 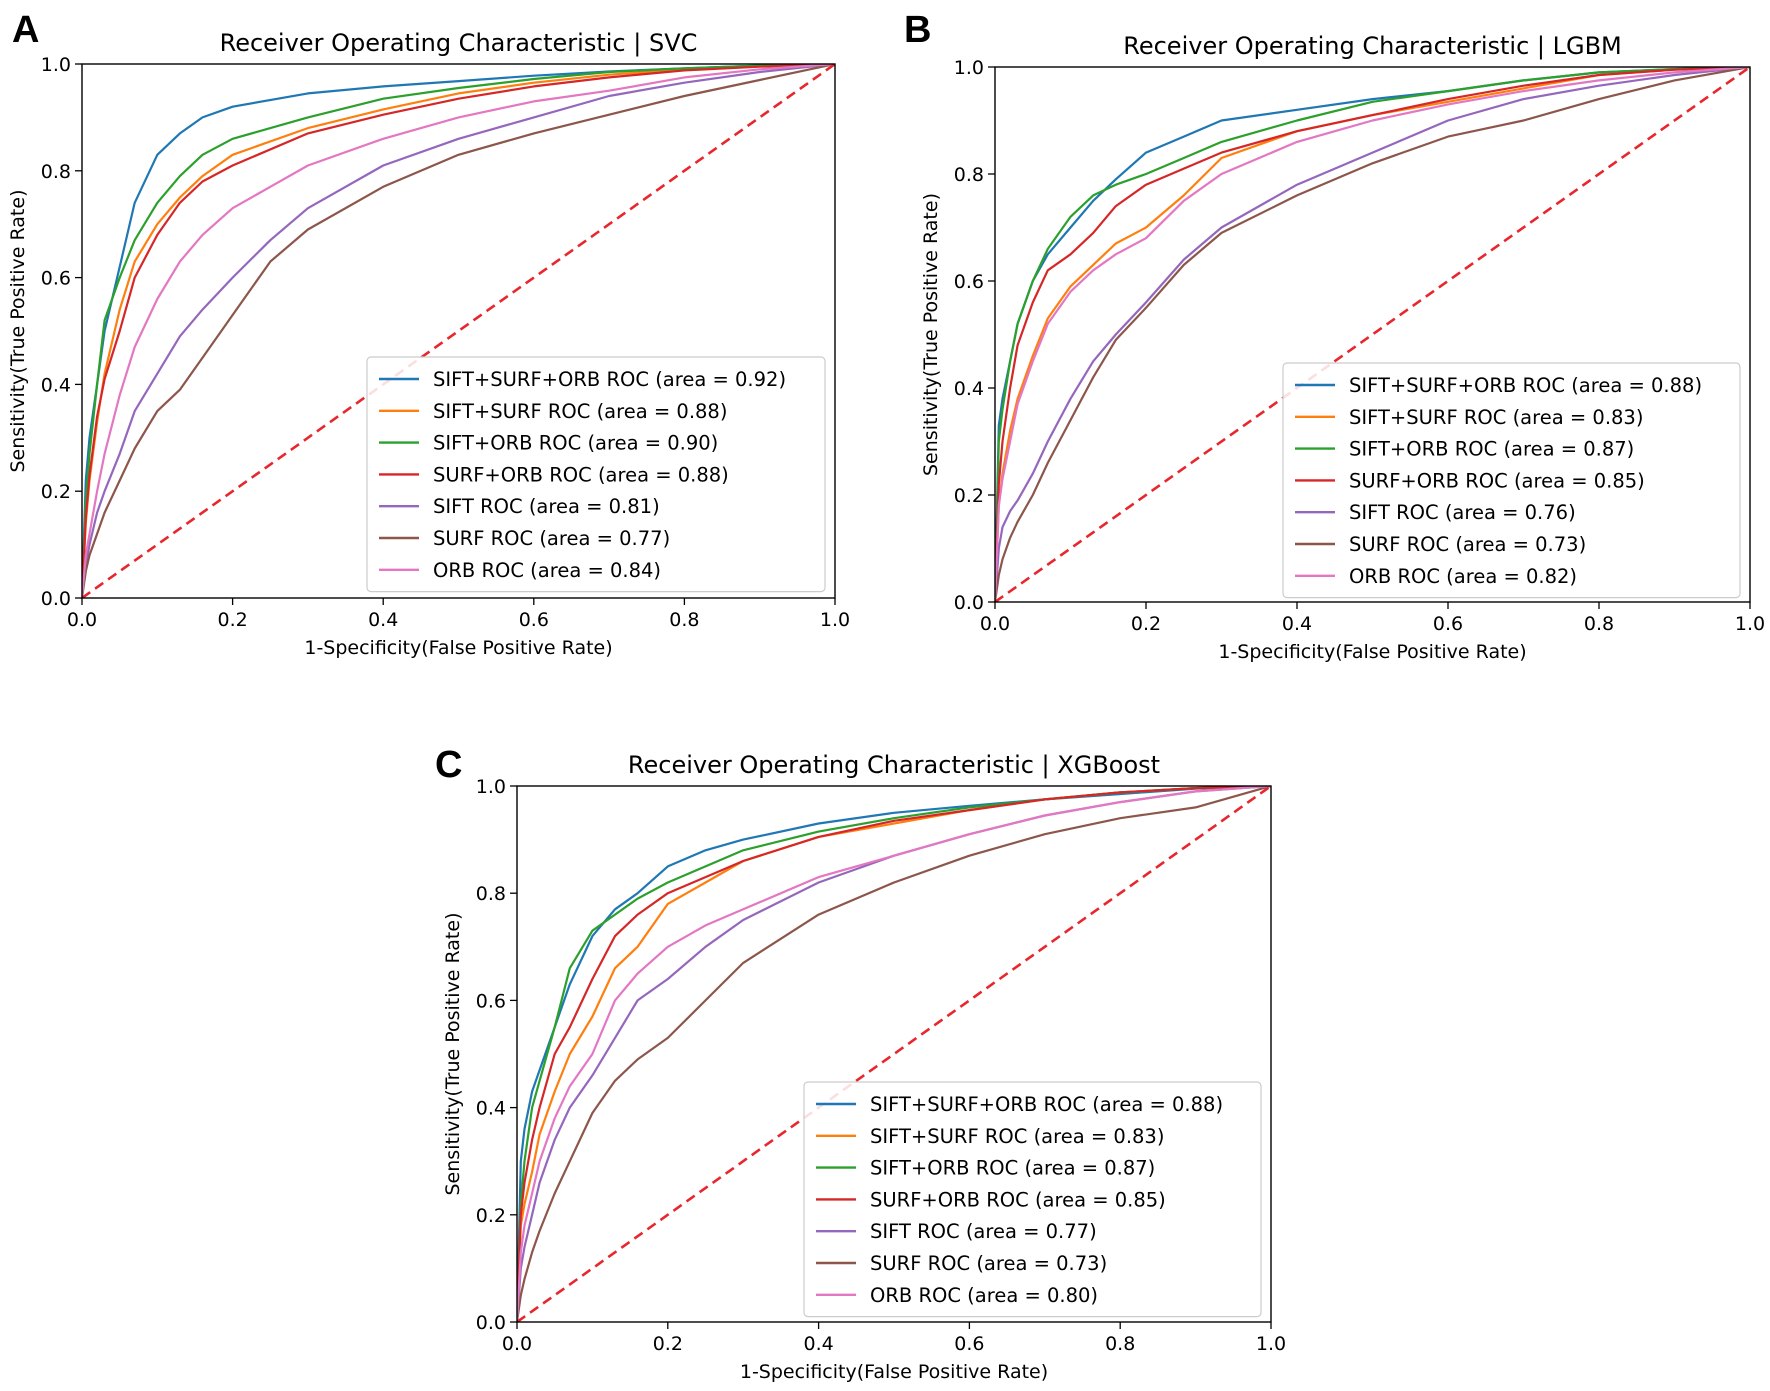 What do you see at coordinates (984, 1295) in the screenshot?
I see `legend-entry: ORB ROC (area = 0.80)` at bounding box center [984, 1295].